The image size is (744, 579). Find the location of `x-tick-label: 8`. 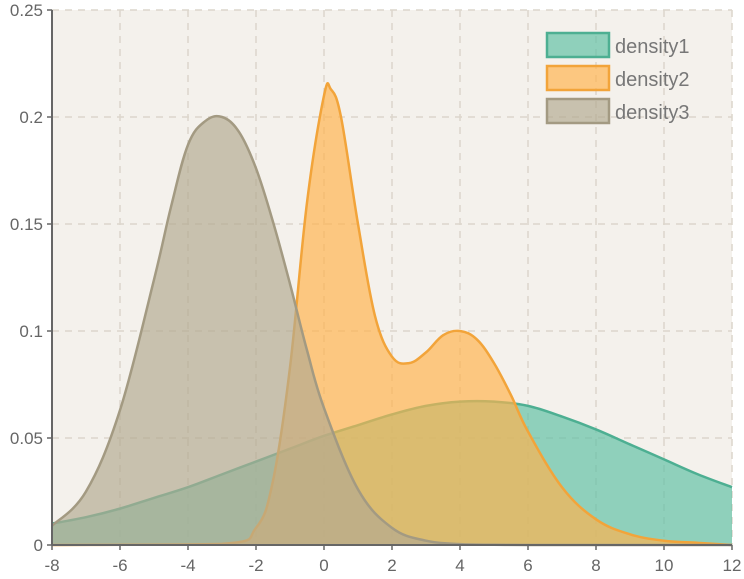

x-tick-label: 8 is located at coordinates (595, 565).